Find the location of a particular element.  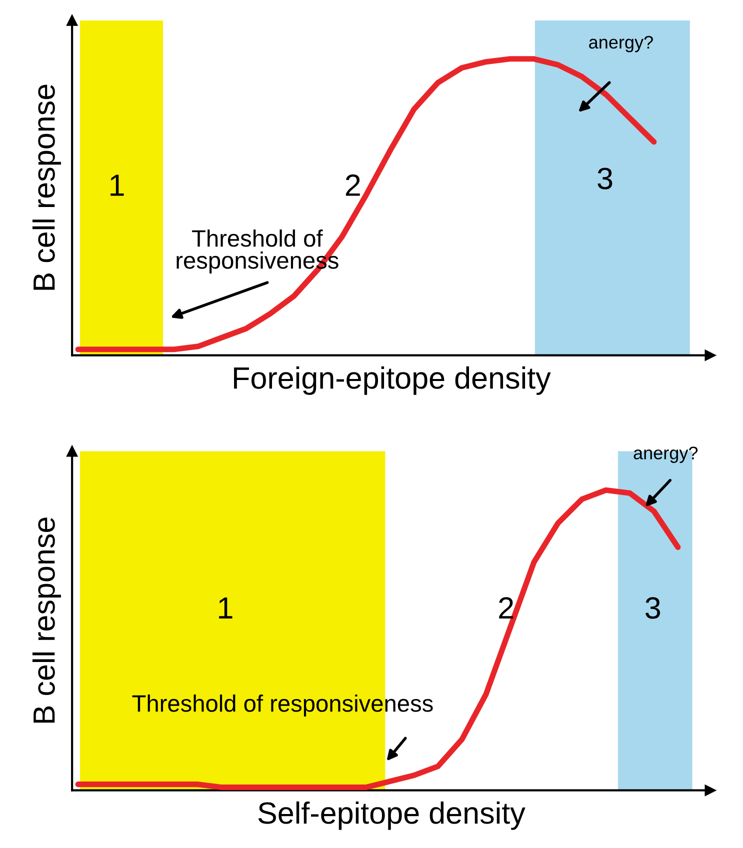

x-axis-title: Foreign-epitope density is located at coordinates (392, 380).